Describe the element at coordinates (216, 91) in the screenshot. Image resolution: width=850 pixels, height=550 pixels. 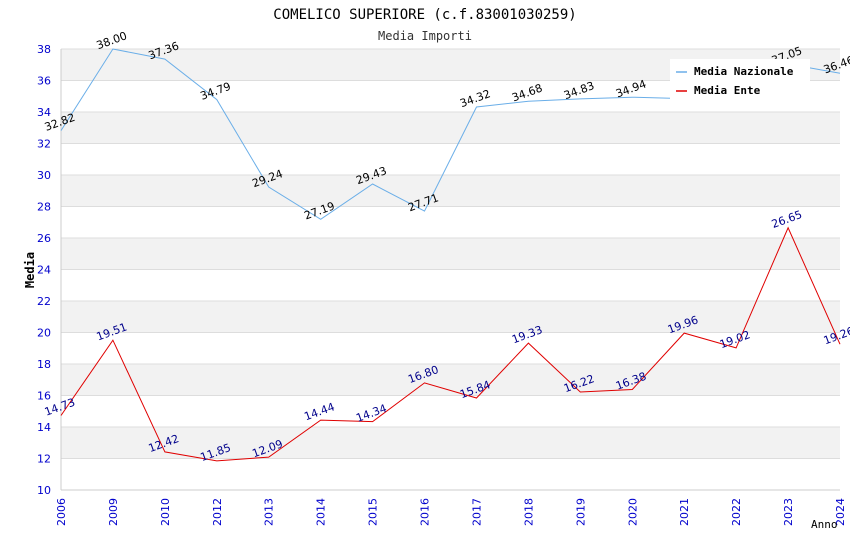
I see `data-label: 34.79` at that location.